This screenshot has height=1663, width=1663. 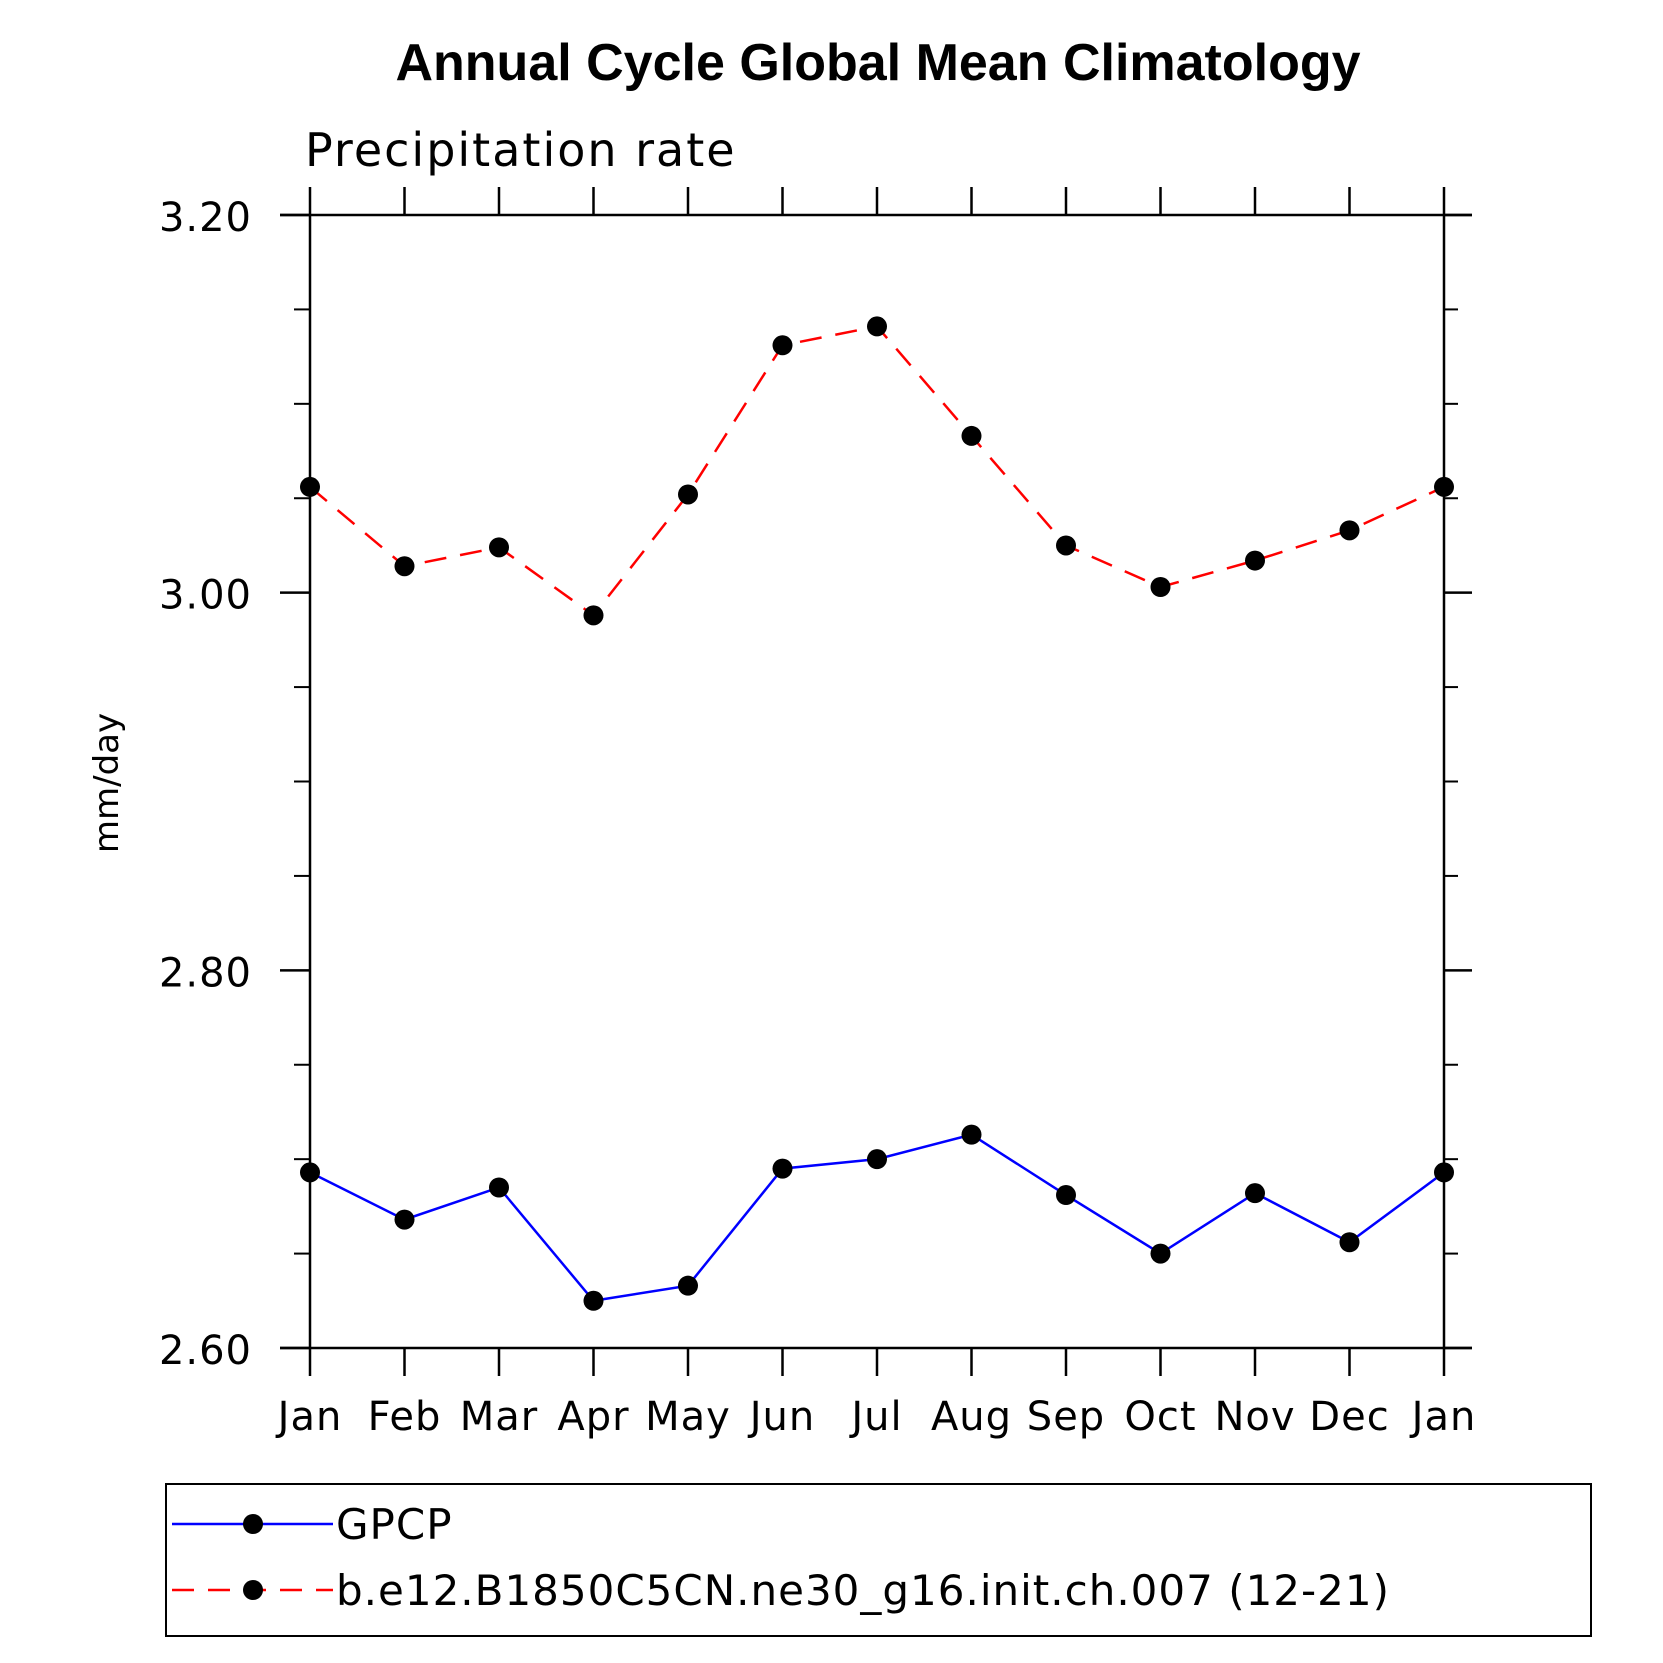 I want to click on x-tick-label: Apr, so click(x=593, y=1417).